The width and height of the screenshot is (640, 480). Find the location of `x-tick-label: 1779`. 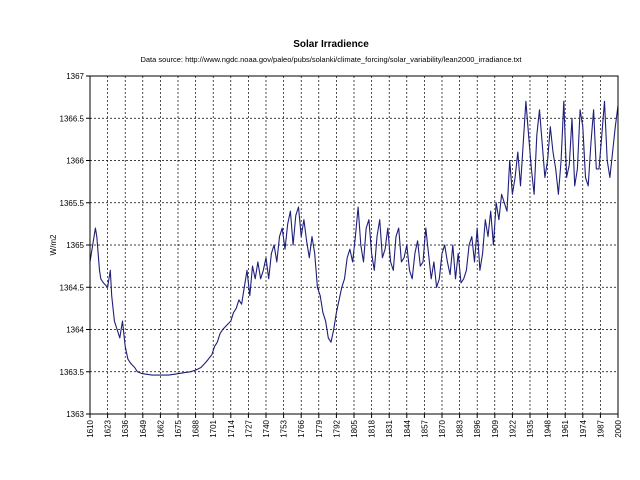

x-tick-label: 1779 is located at coordinates (319, 428).